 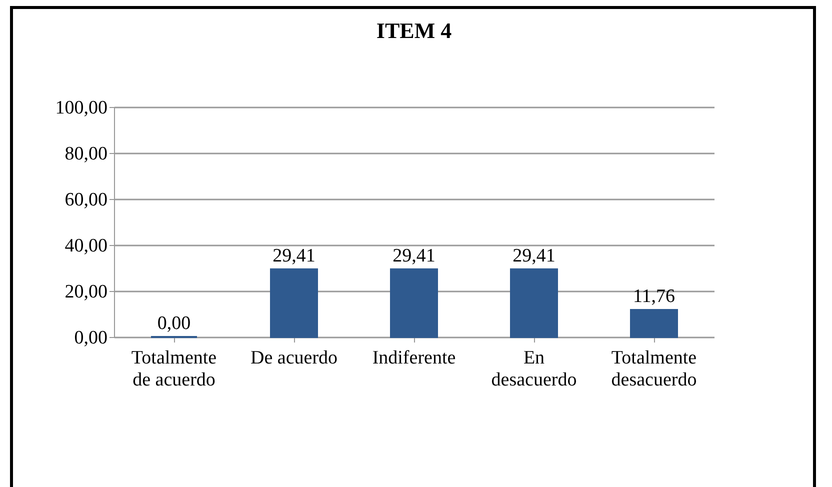 What do you see at coordinates (174, 323) in the screenshot?
I see `data-label: 0,00` at bounding box center [174, 323].